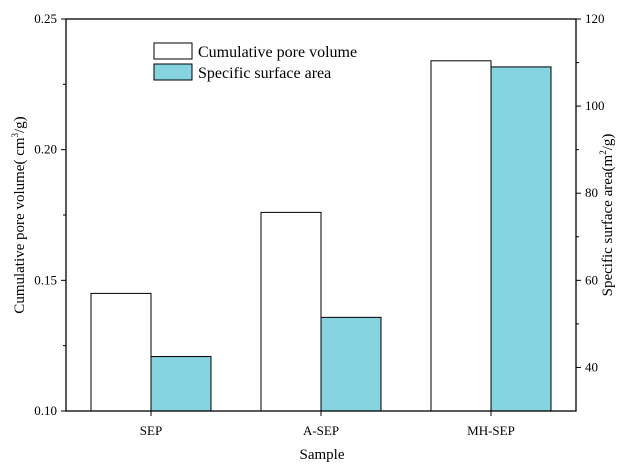 The width and height of the screenshot is (630, 466). What do you see at coordinates (173, 51) in the screenshot?
I see `legend-swatch-pore-volume` at bounding box center [173, 51].